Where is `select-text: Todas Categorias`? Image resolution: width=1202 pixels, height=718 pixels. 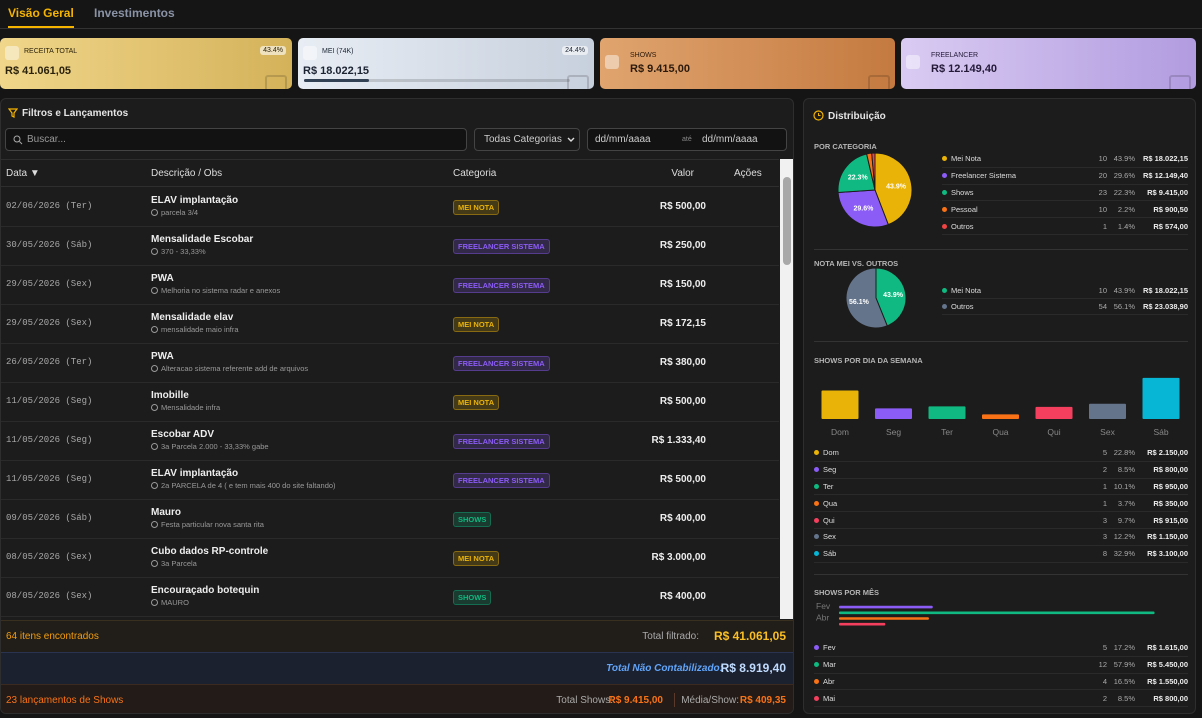 select-text: Todas Categorias is located at coordinates (523, 139).